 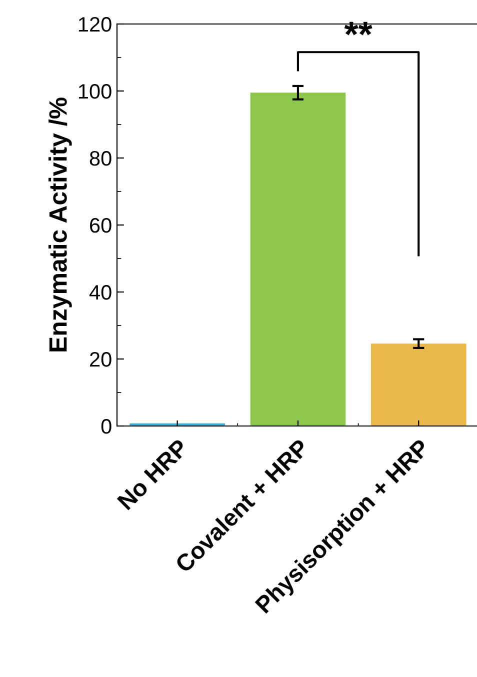 I want to click on y-tick-label: 100, so click(x=95, y=91).